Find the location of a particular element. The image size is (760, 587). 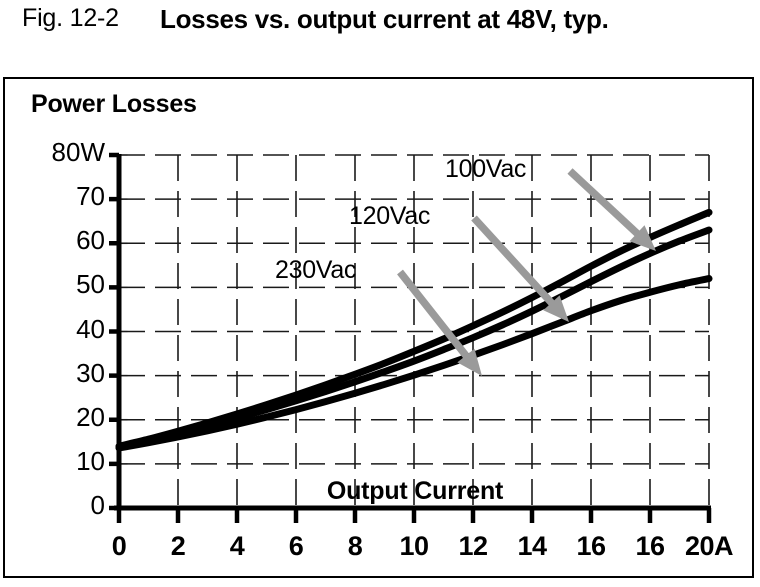

x-axis-tick-label: 2 is located at coordinates (178, 546).